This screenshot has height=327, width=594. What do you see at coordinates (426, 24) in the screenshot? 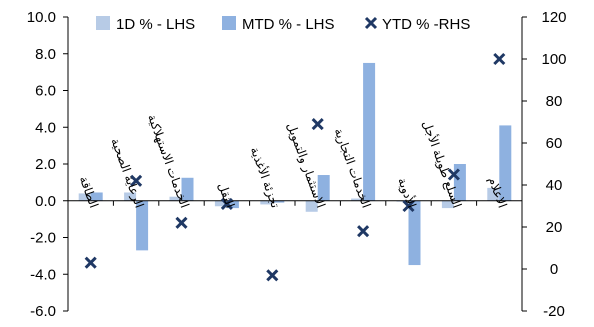
I see `legend-label: YTD % -RHS` at bounding box center [426, 24].